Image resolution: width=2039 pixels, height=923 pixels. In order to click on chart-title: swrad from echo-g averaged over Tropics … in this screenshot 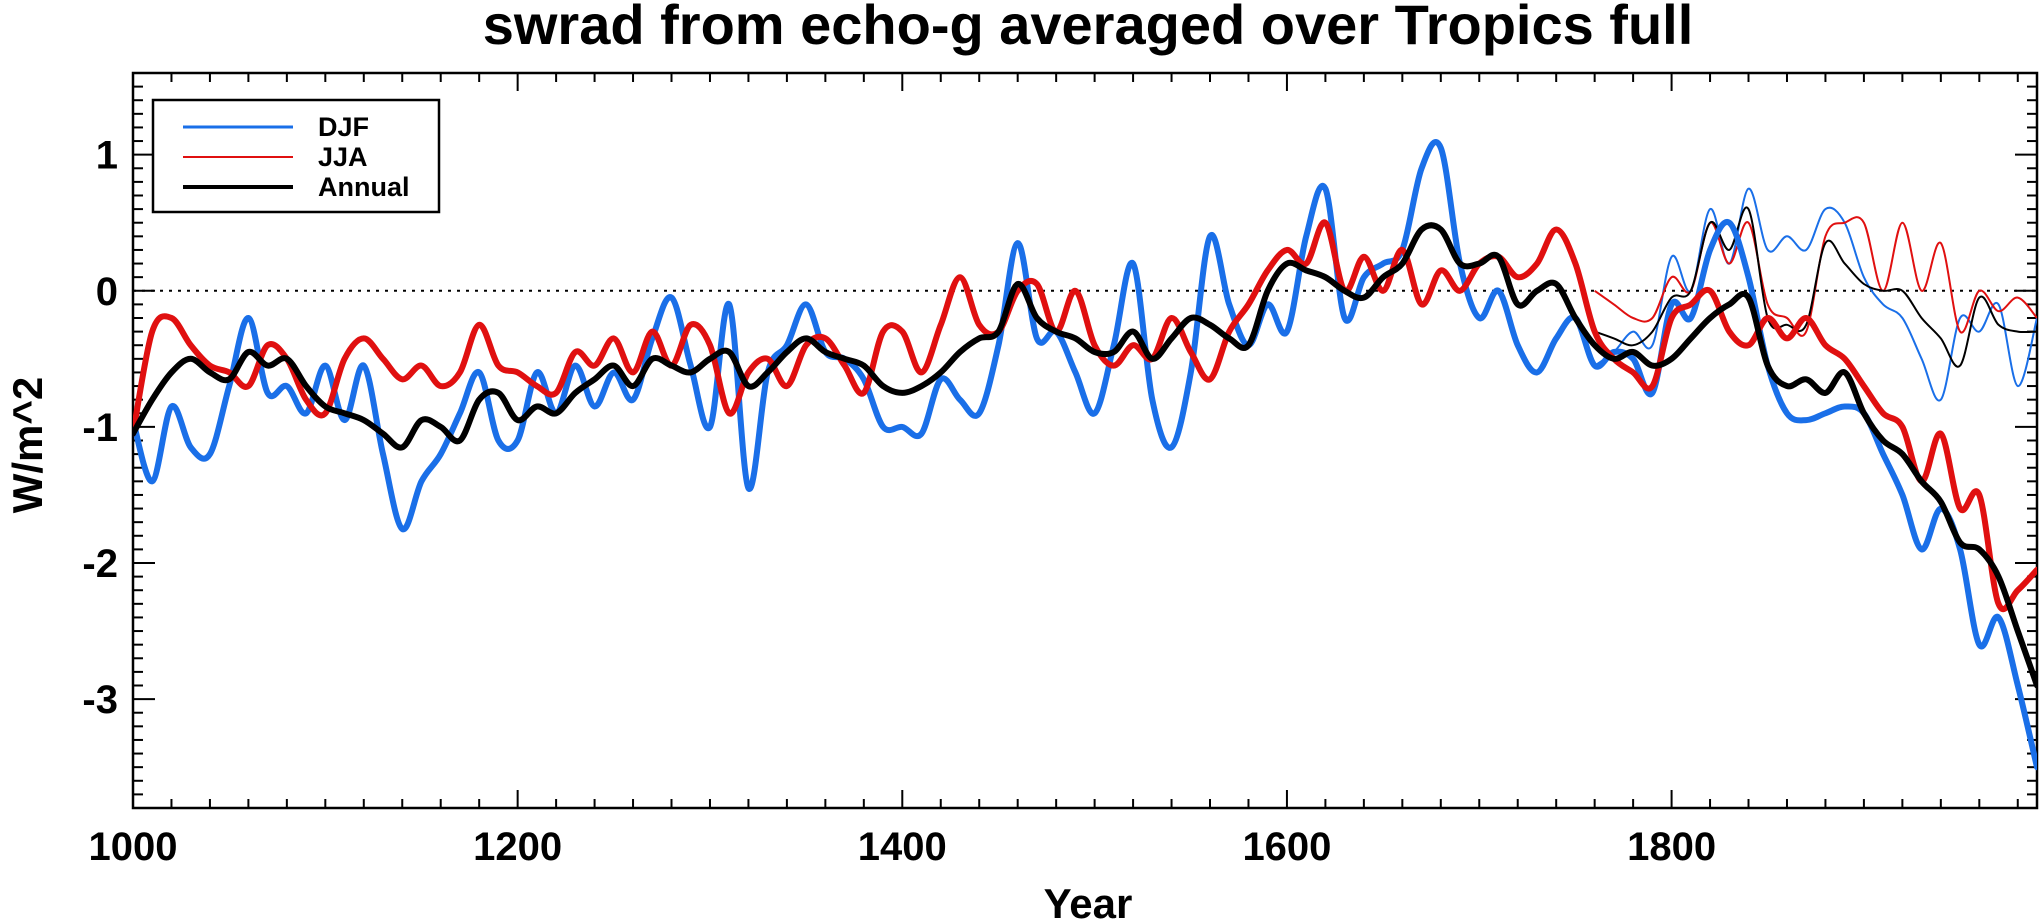, I will do `click(1088, 28)`.